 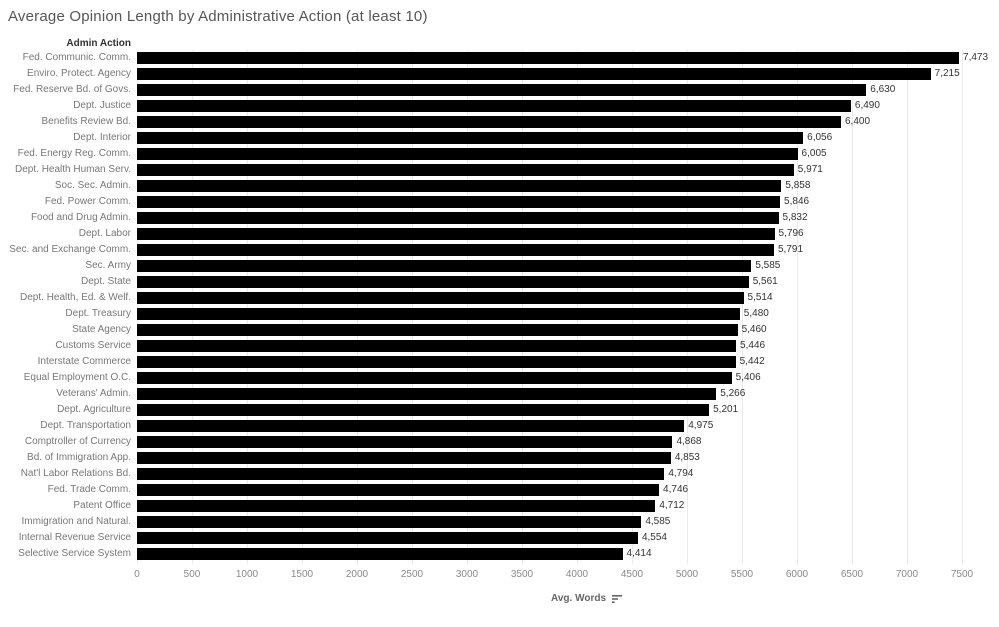 What do you see at coordinates (357, 574) in the screenshot?
I see `x-tick-label: 2000` at bounding box center [357, 574].